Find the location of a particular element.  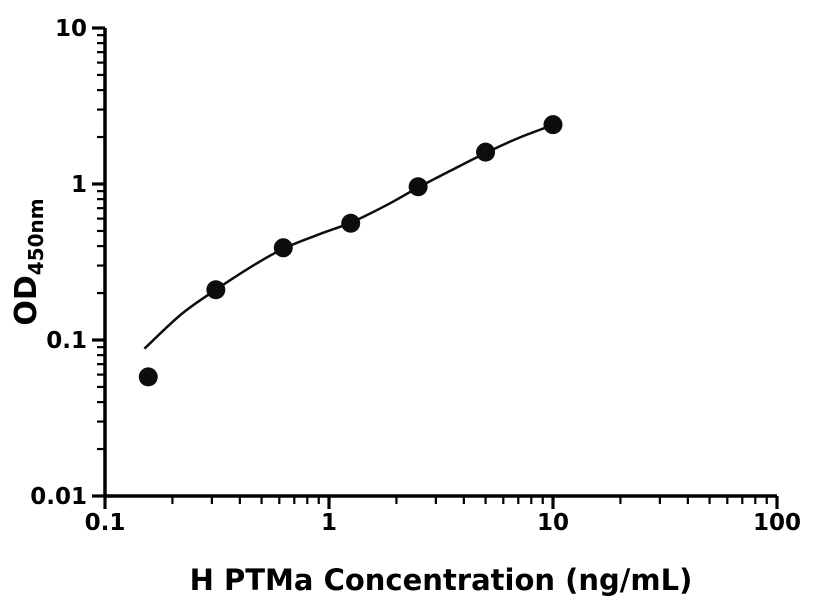

y-axis-title-main: OD is located at coordinates (26, 300).